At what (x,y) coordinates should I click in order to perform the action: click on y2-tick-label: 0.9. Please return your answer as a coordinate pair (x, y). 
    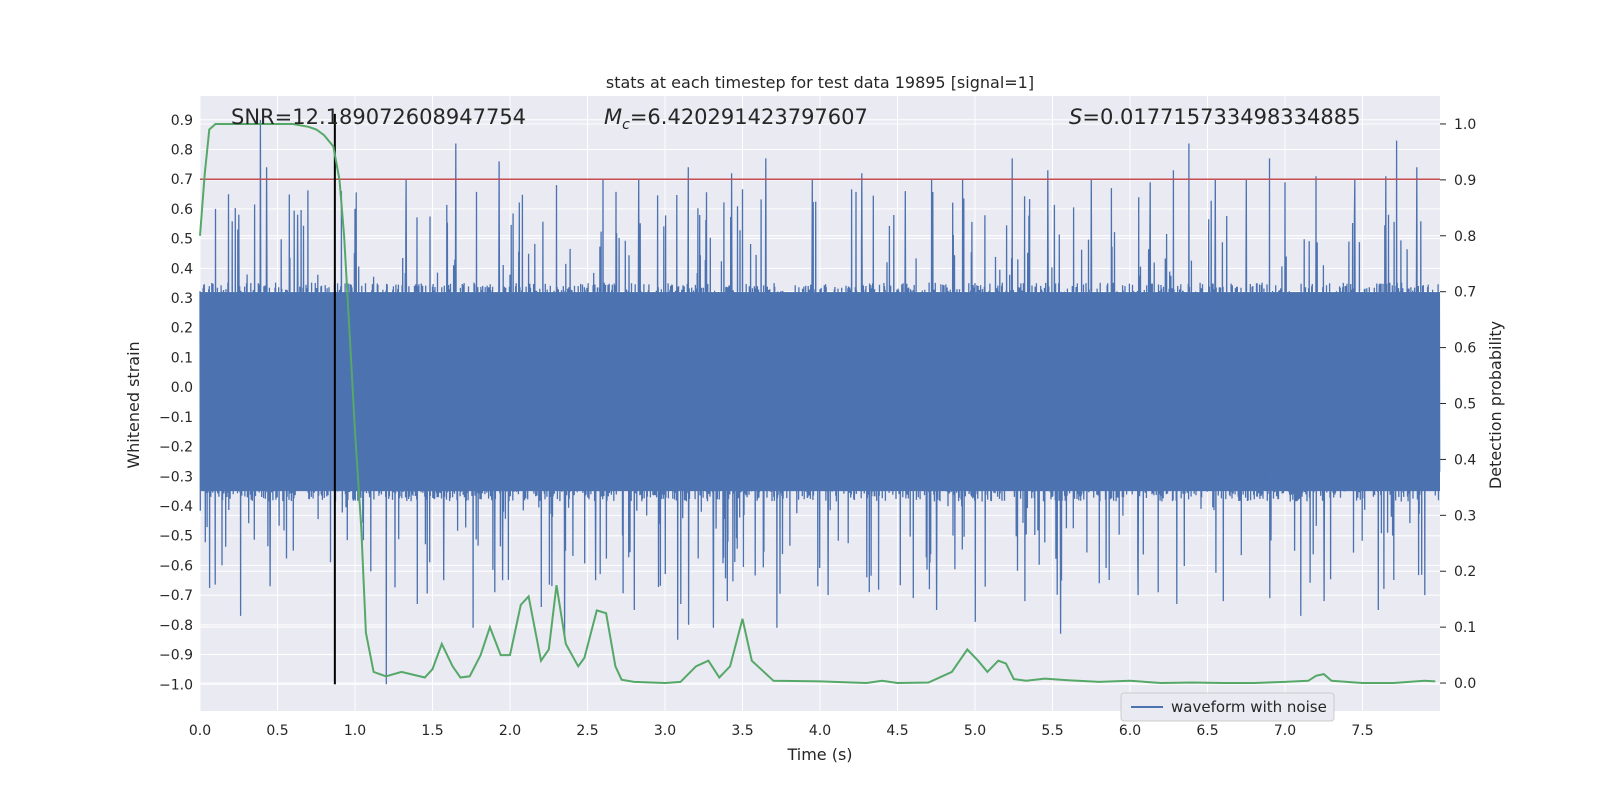
    Looking at the image, I should click on (1465, 181).